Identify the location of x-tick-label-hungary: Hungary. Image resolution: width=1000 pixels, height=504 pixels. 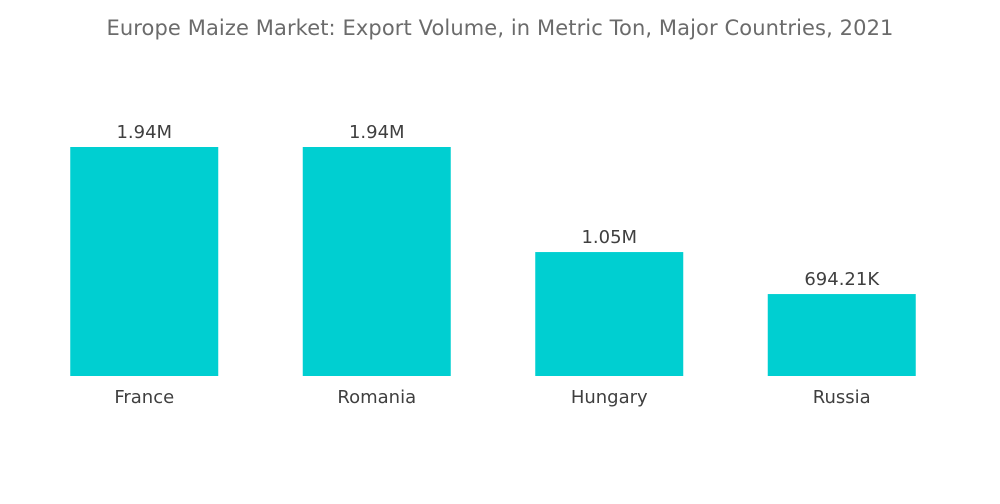
(609, 397).